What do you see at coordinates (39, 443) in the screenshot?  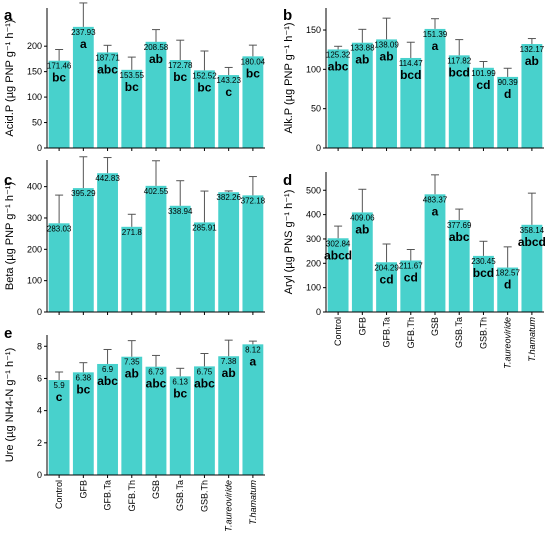 I see `y-tick-label: 2` at bounding box center [39, 443].